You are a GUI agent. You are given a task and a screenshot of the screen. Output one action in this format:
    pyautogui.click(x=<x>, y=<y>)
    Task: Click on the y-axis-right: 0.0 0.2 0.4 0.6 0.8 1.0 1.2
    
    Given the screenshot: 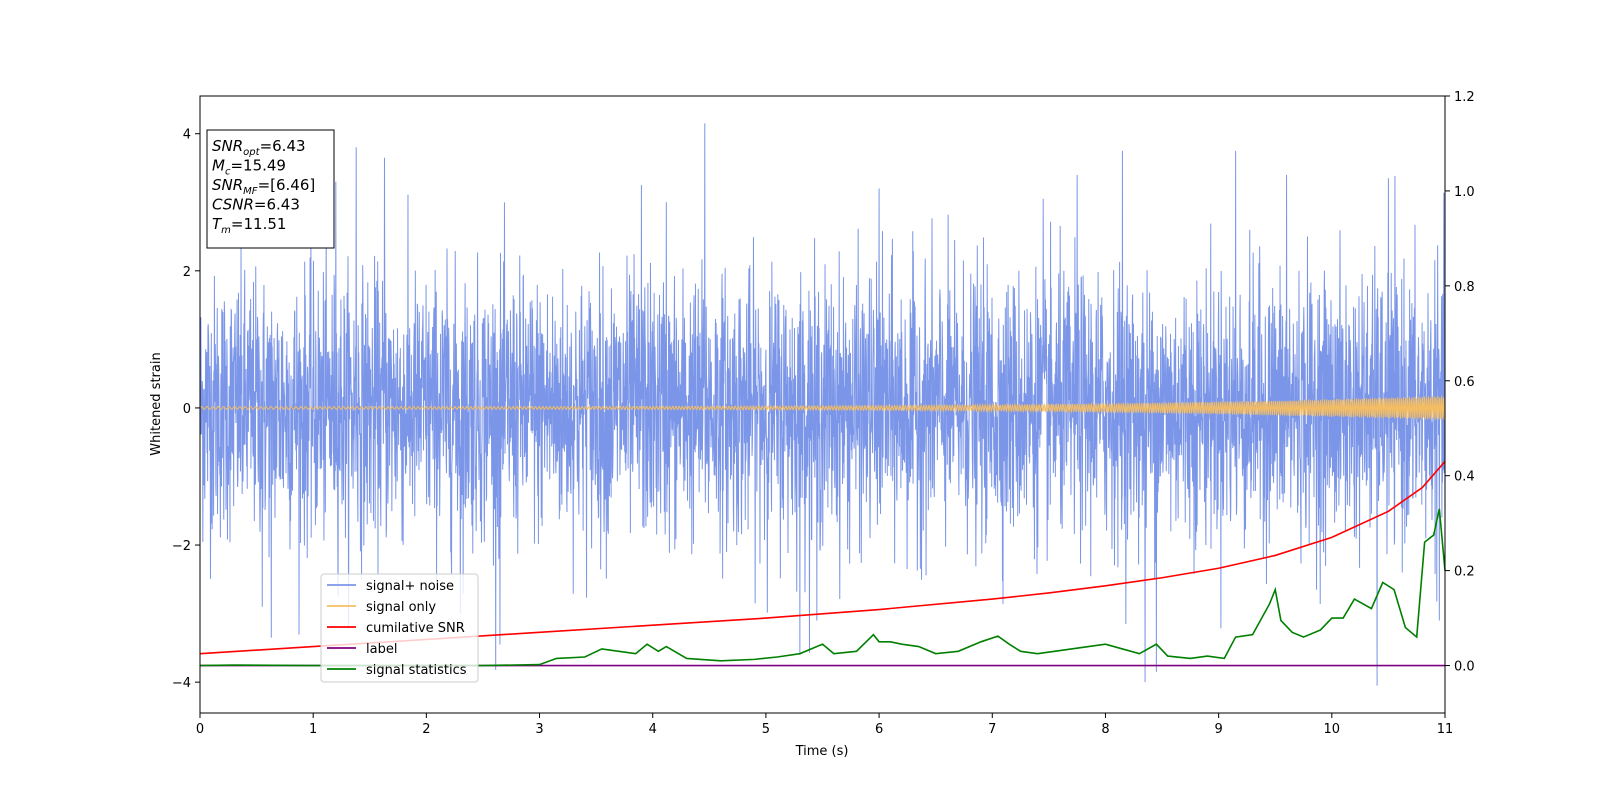 What is the action you would take?
    pyautogui.click(x=1460, y=382)
    